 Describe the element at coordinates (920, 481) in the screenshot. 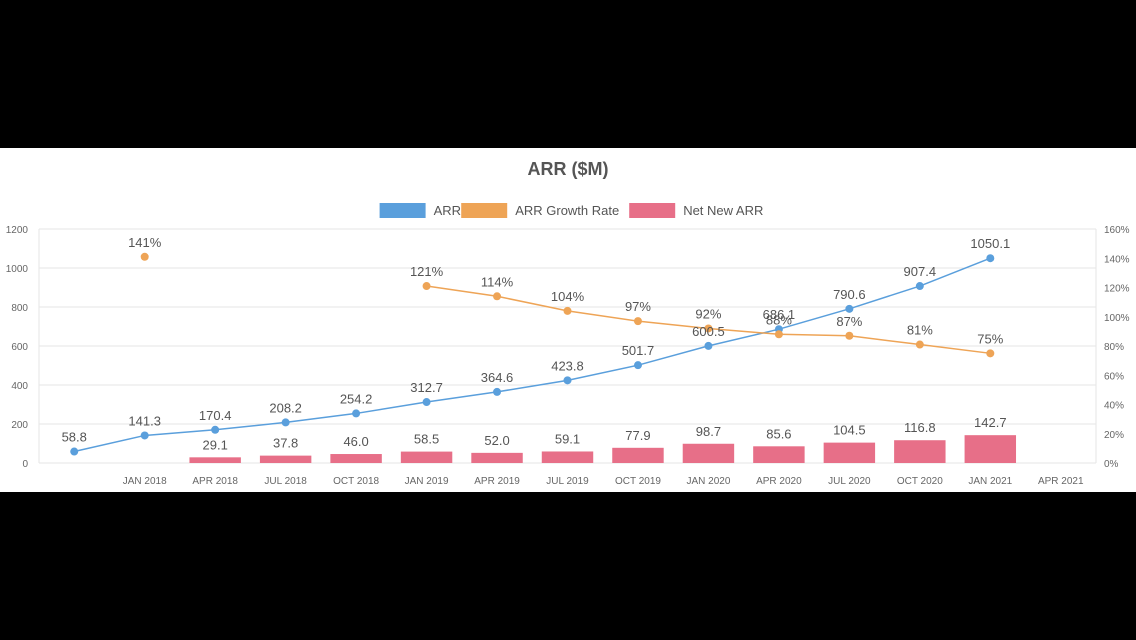

I see `x-tick-label: OCT 2020` at that location.